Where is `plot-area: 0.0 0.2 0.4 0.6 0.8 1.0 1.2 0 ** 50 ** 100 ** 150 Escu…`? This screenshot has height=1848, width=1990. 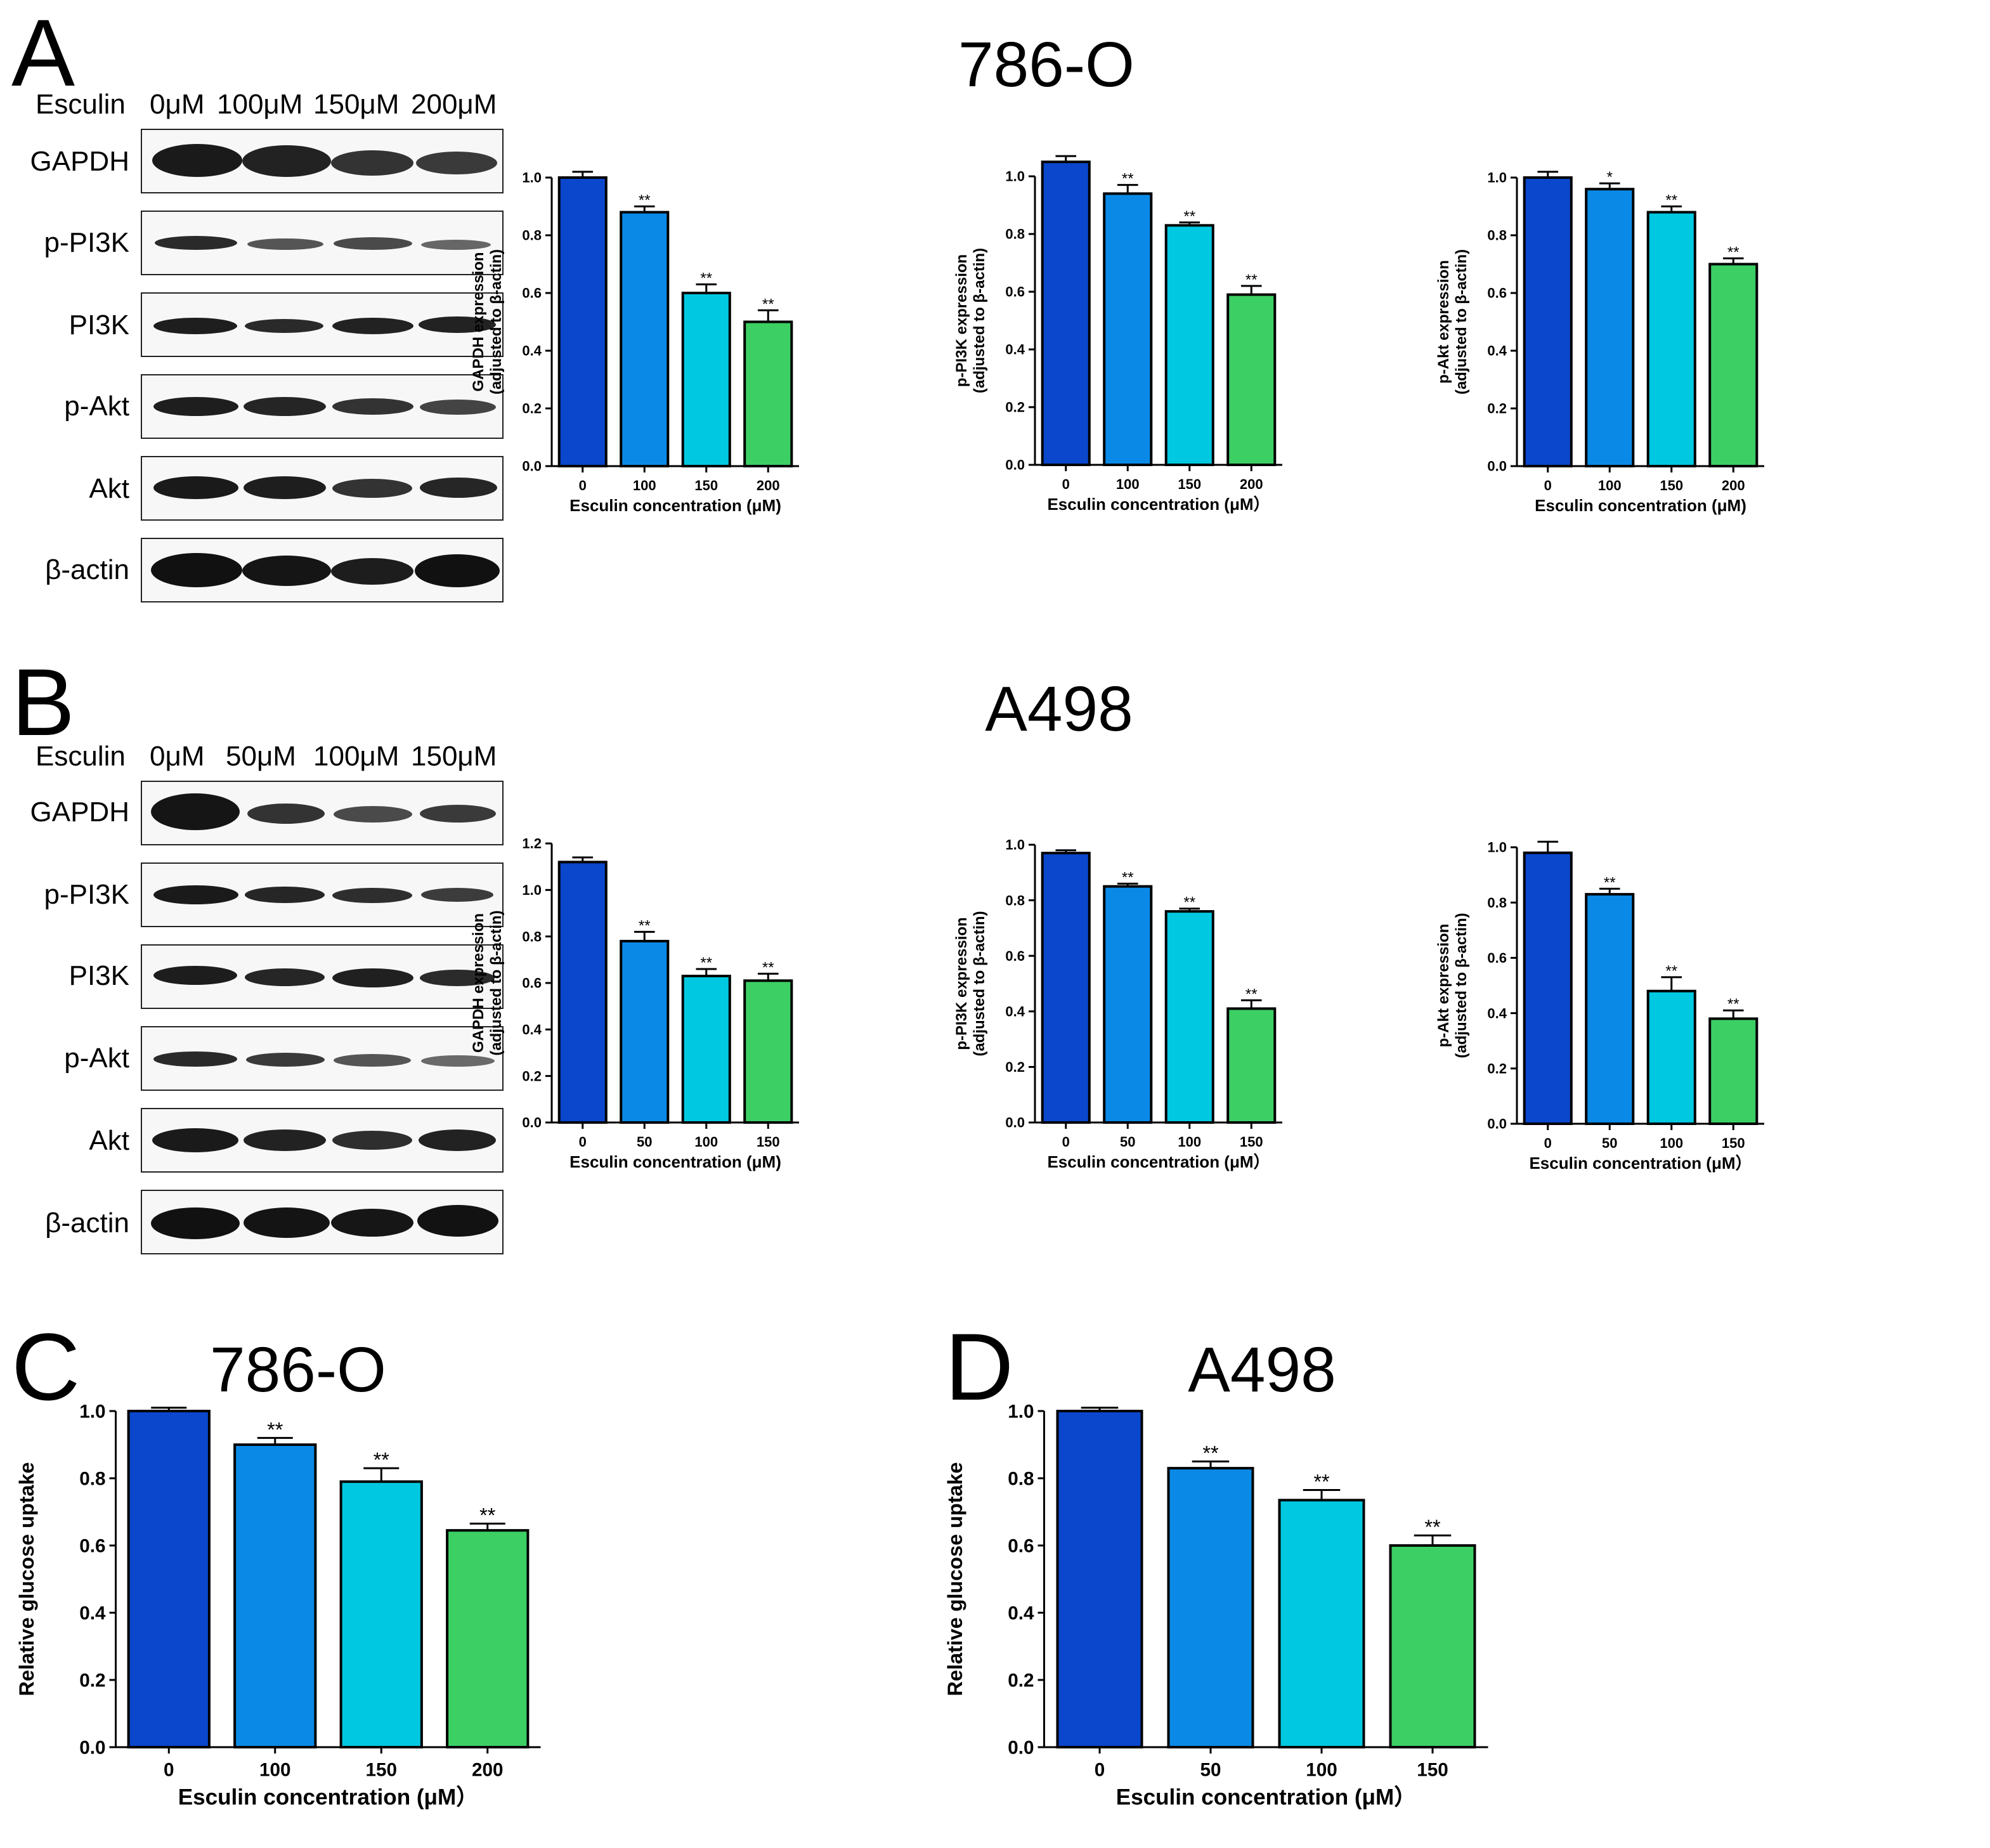
plot-area: 0.0 0.2 0.4 0.6 0.8 1.0 1.2 0 ** 50 ** 100 ** 150 Escu… is located at coordinates (634, 1004).